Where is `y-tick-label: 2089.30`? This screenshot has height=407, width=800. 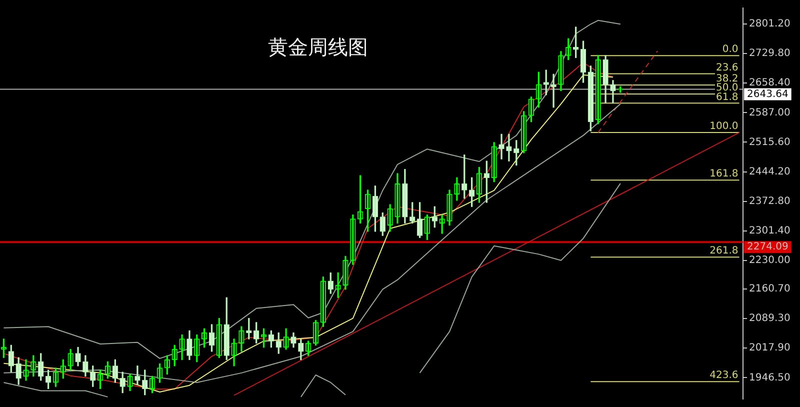
y-tick-label: 2089.30 is located at coordinates (769, 318).